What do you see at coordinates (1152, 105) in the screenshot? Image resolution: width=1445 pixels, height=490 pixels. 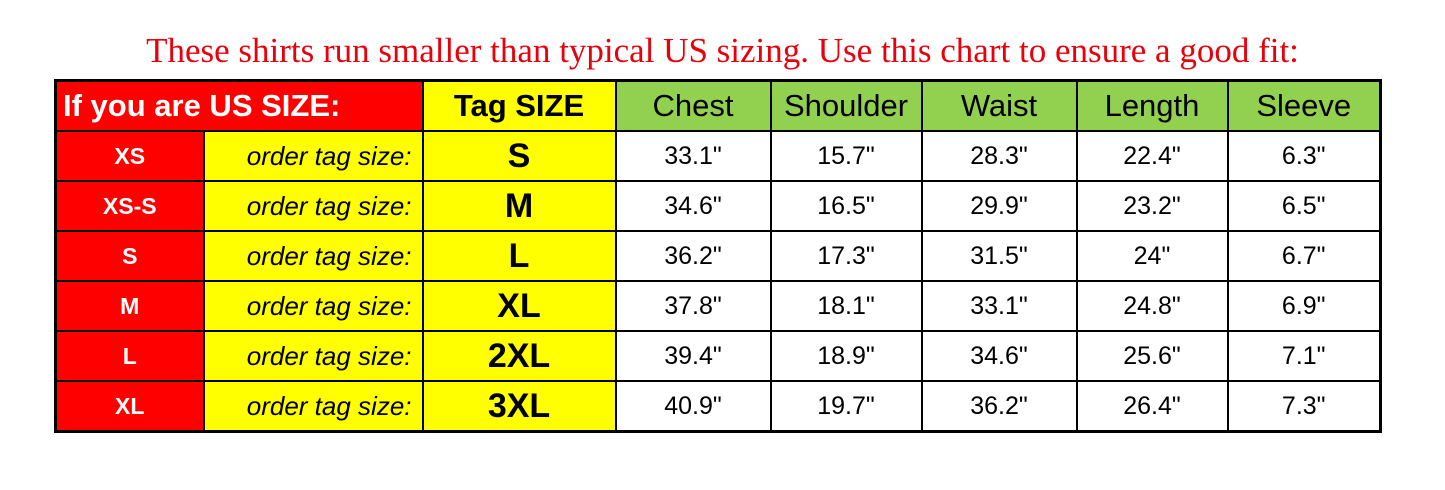 I see `length-header: Length` at bounding box center [1152, 105].